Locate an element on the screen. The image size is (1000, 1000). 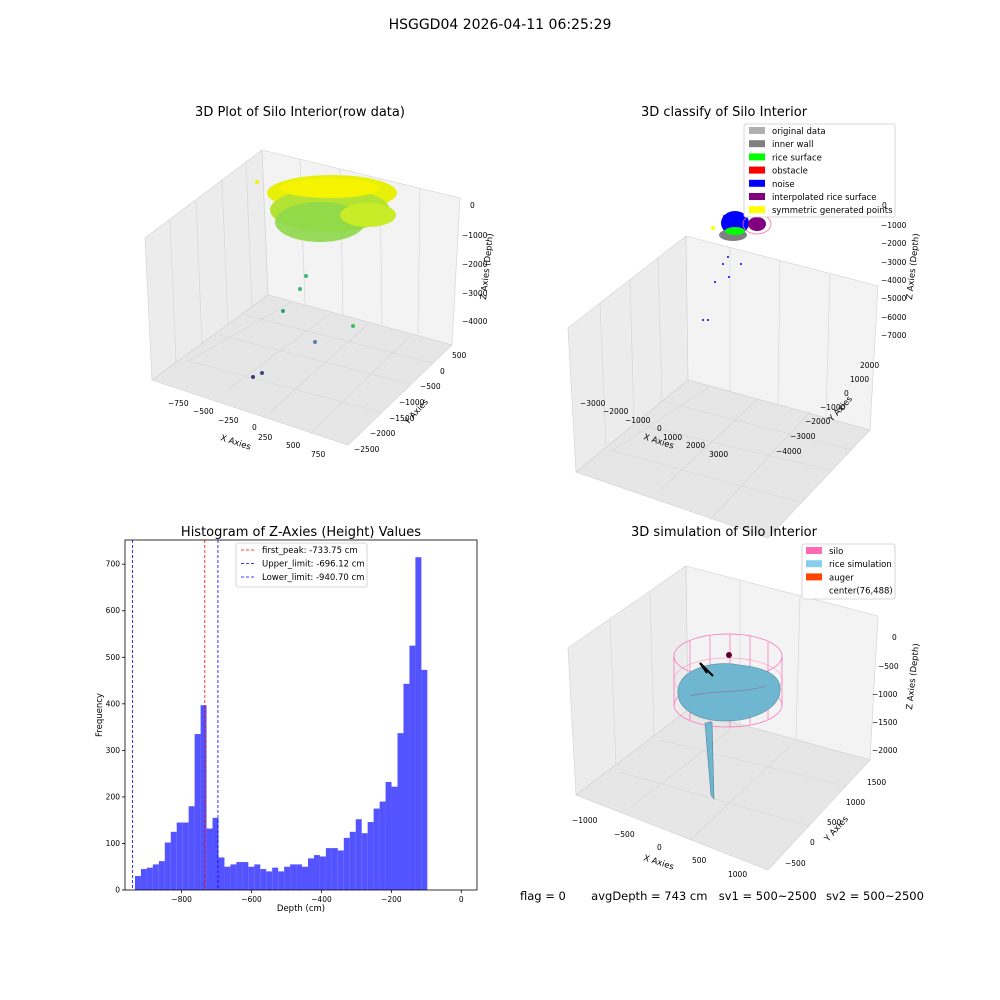
raw-ztick: −1000 is located at coordinates (475, 235).